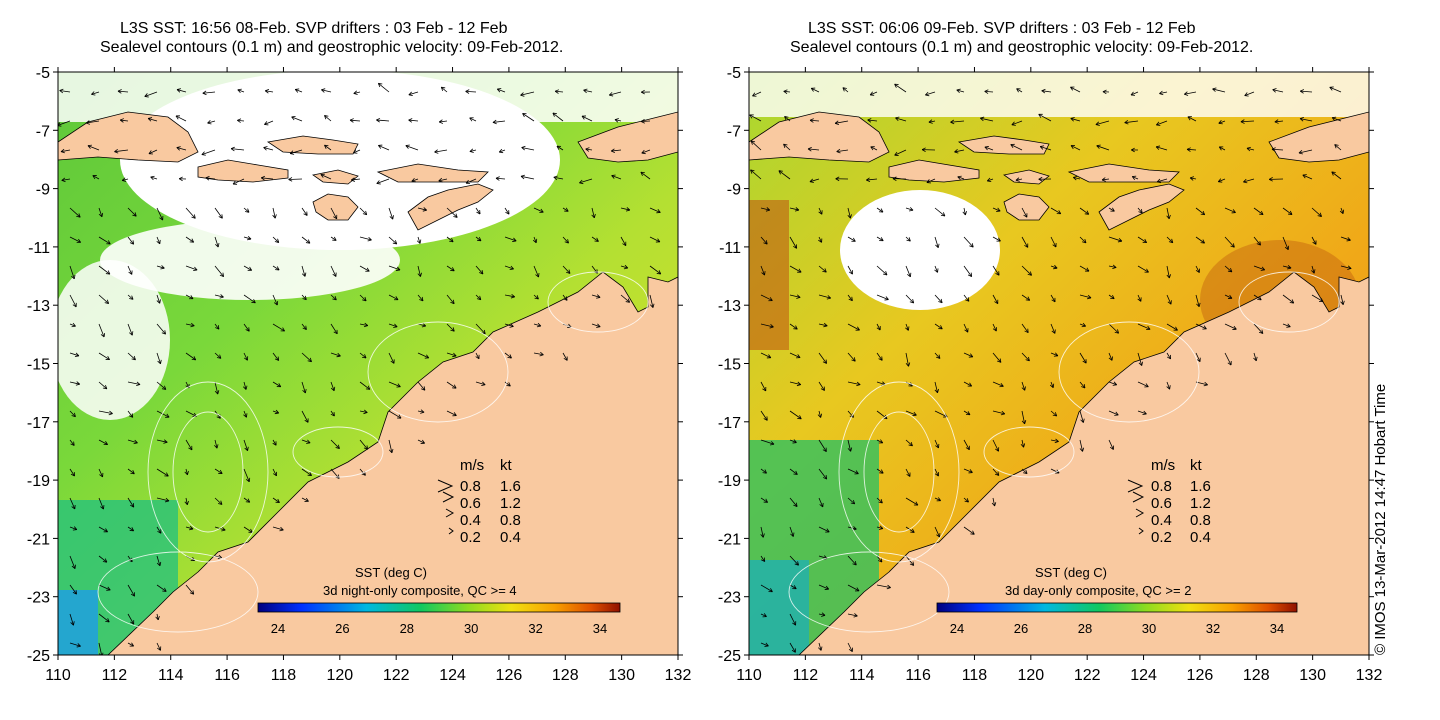 The height and width of the screenshot is (720, 1440). I want to click on colorbar-tick-label: 28, so click(1085, 628).